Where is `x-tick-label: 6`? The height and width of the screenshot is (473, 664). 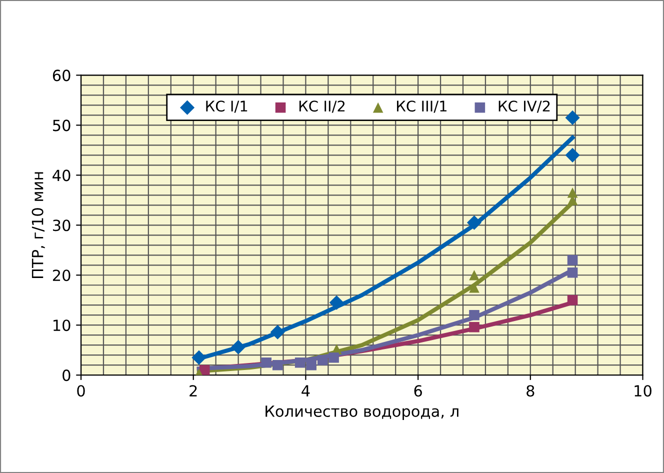 x-tick-label: 6 is located at coordinates (418, 391).